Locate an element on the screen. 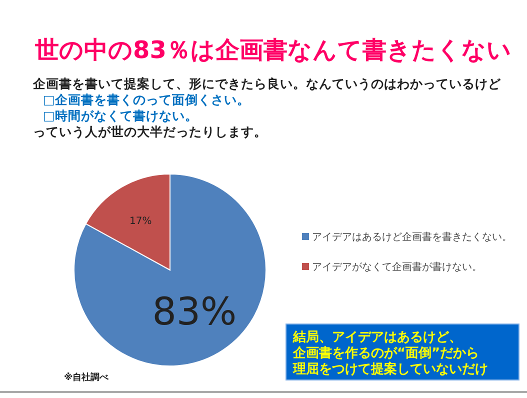  text: 結局、アイデアはあるけど、 is located at coordinates (377, 337).